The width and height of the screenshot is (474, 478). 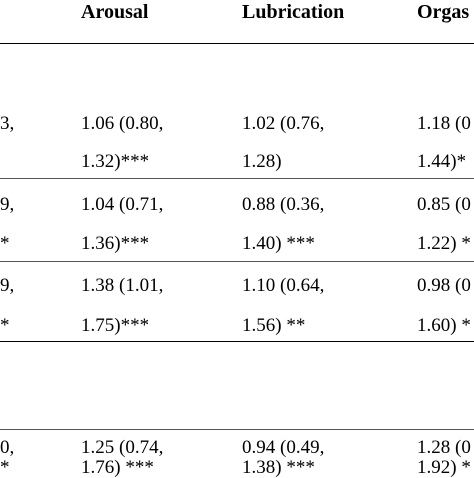 I want to click on orgasm-cell: 1.60) *, so click(x=444, y=325).